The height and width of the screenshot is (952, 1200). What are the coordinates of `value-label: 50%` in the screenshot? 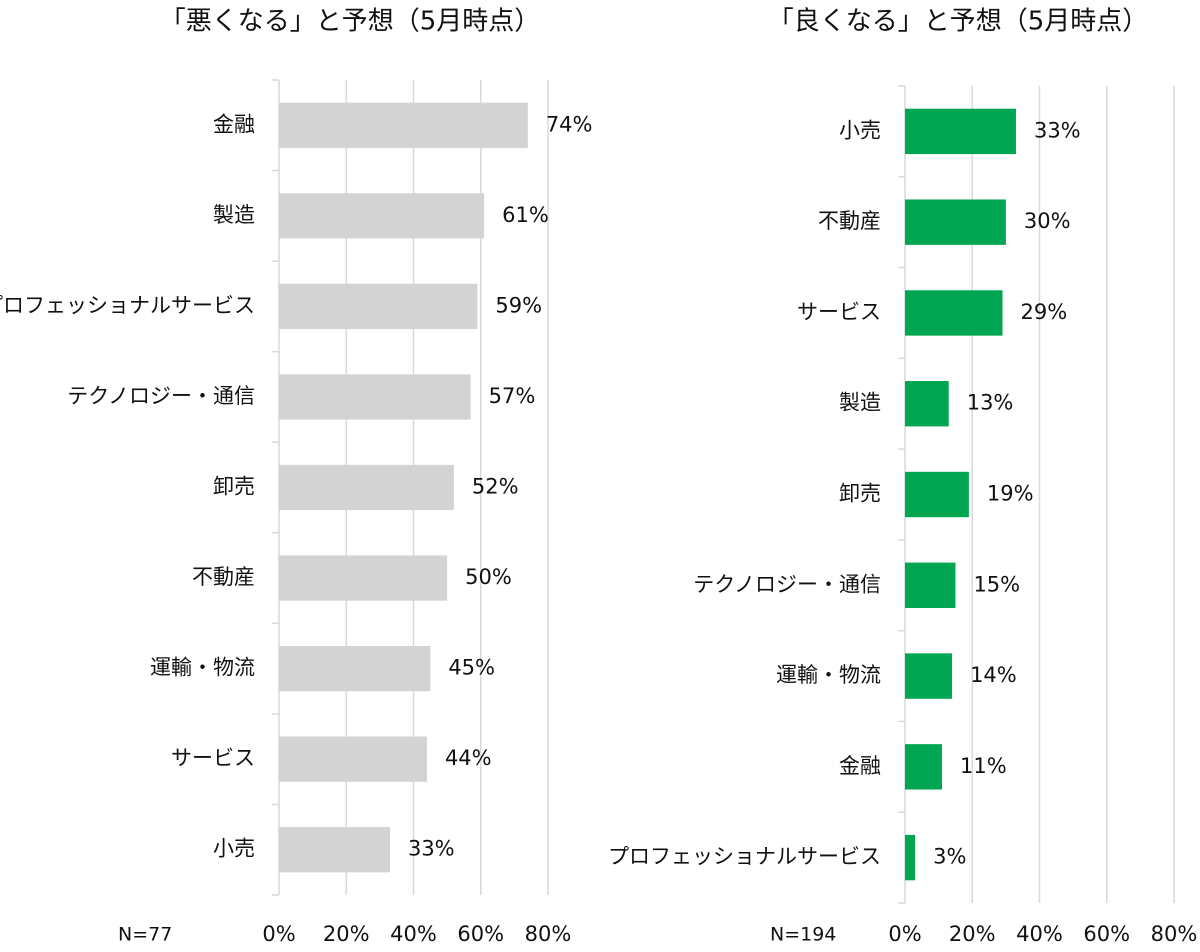 It's located at (488, 577).